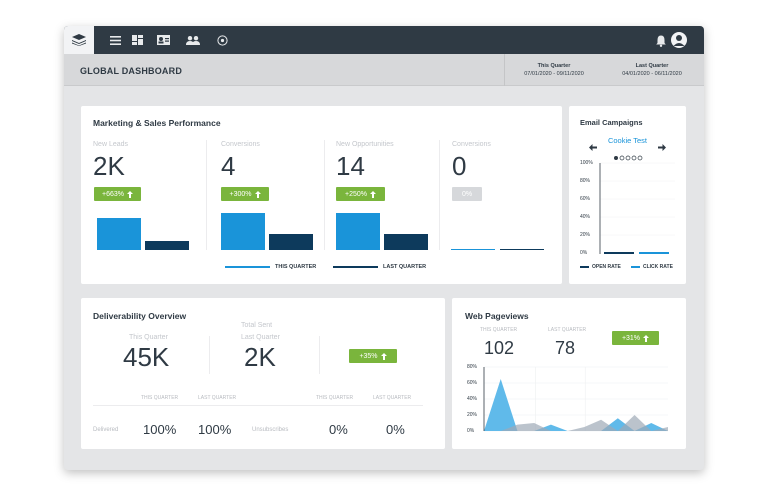 The image size is (768, 496). I want to click on sent-last-quarter-value: 2K, so click(260, 357).